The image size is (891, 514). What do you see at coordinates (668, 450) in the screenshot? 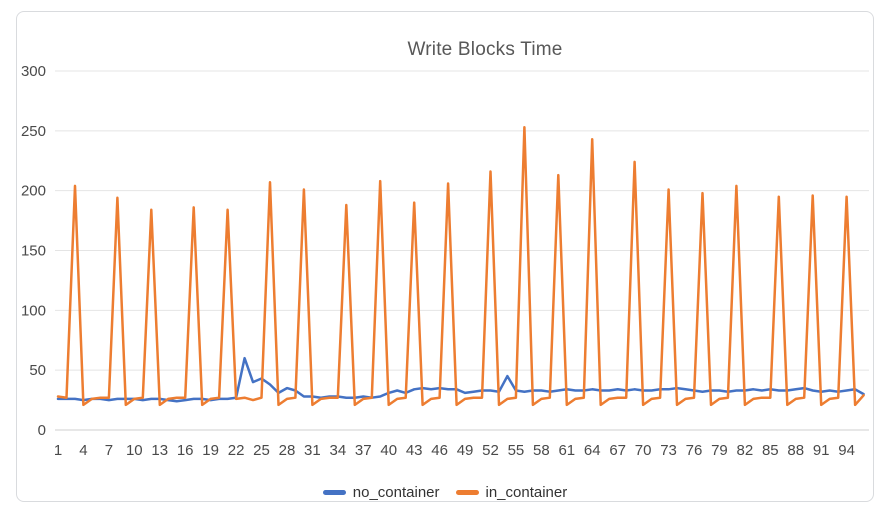
I see `x-axis-tick-label: 73` at bounding box center [668, 450].